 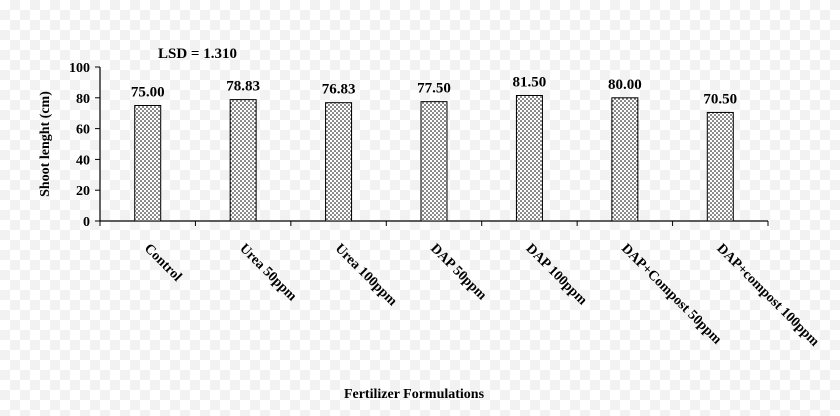 I want to click on y-tick-label: 100, so click(x=79, y=68).